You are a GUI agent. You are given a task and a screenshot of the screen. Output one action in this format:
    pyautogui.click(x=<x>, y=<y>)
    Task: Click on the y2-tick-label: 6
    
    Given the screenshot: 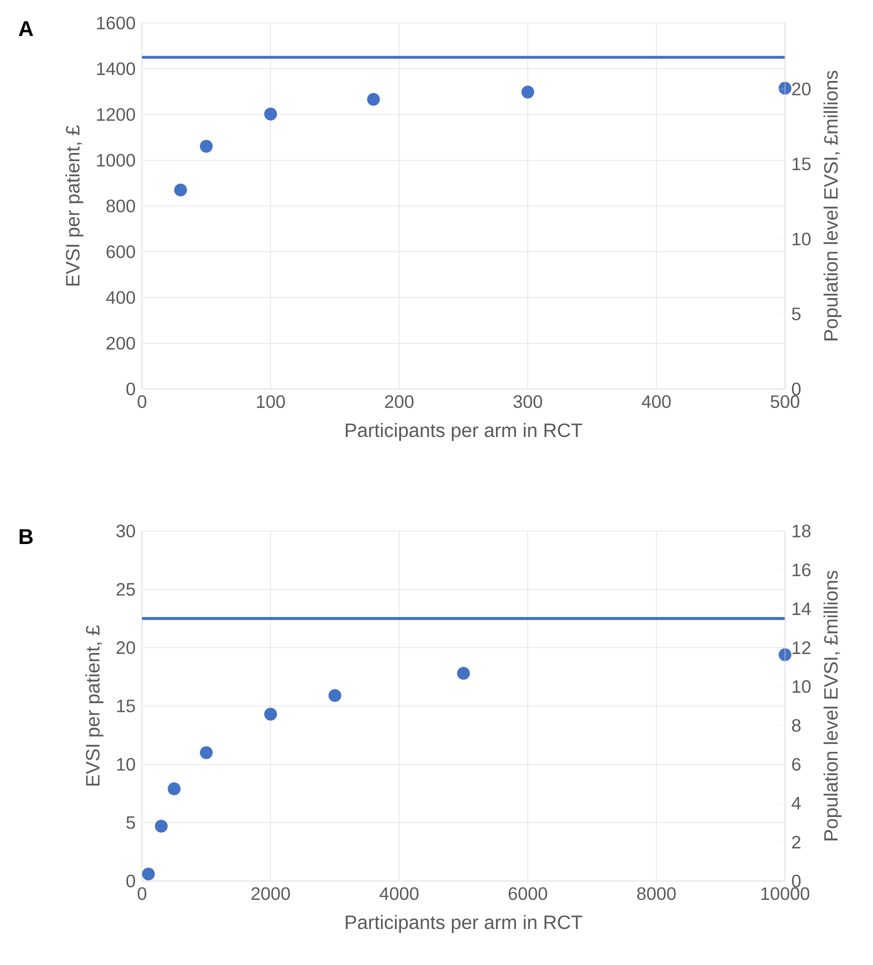 What is the action you would take?
    pyautogui.click(x=796, y=764)
    